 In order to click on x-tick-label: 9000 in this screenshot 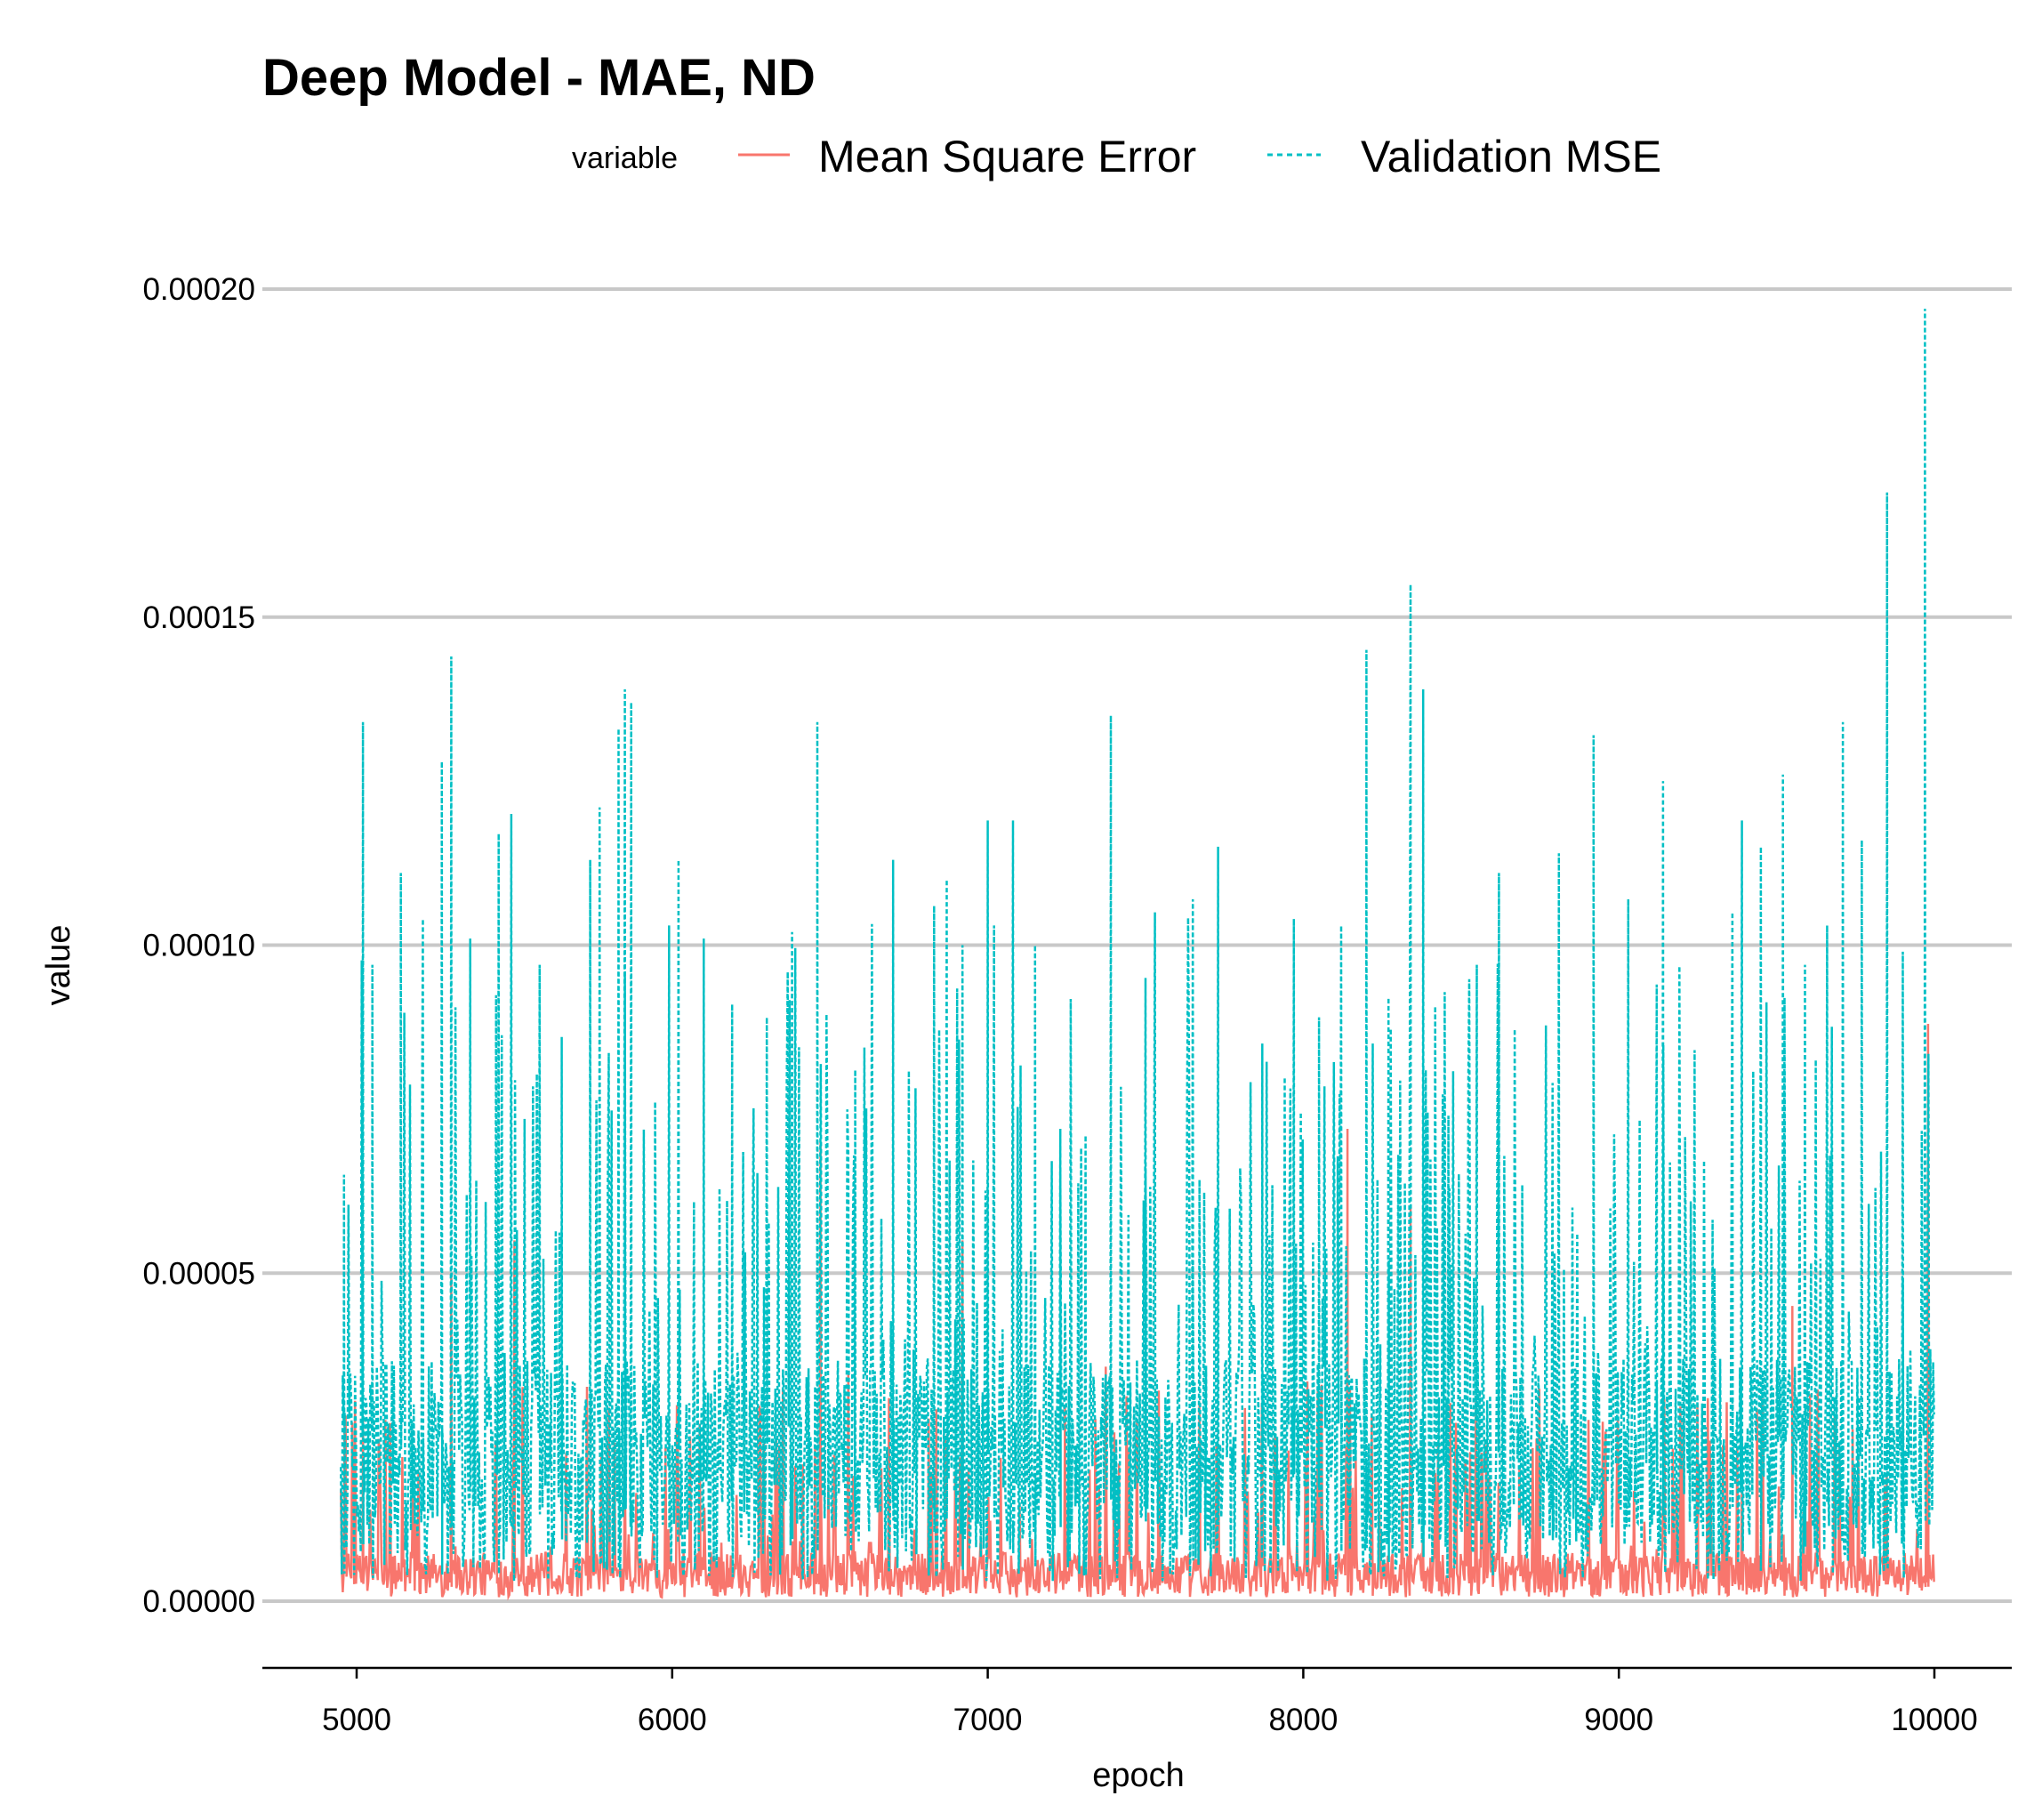, I will do `click(1618, 1720)`.